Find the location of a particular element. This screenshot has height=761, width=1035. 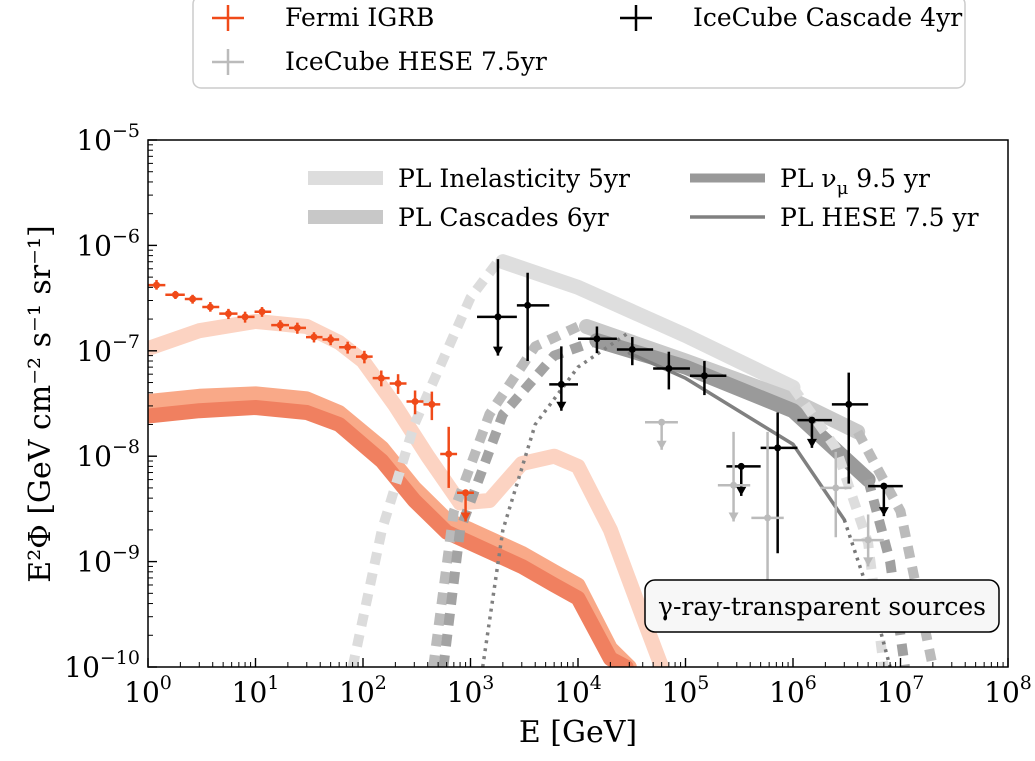

series-9-curve is located at coordinates (518, 501).